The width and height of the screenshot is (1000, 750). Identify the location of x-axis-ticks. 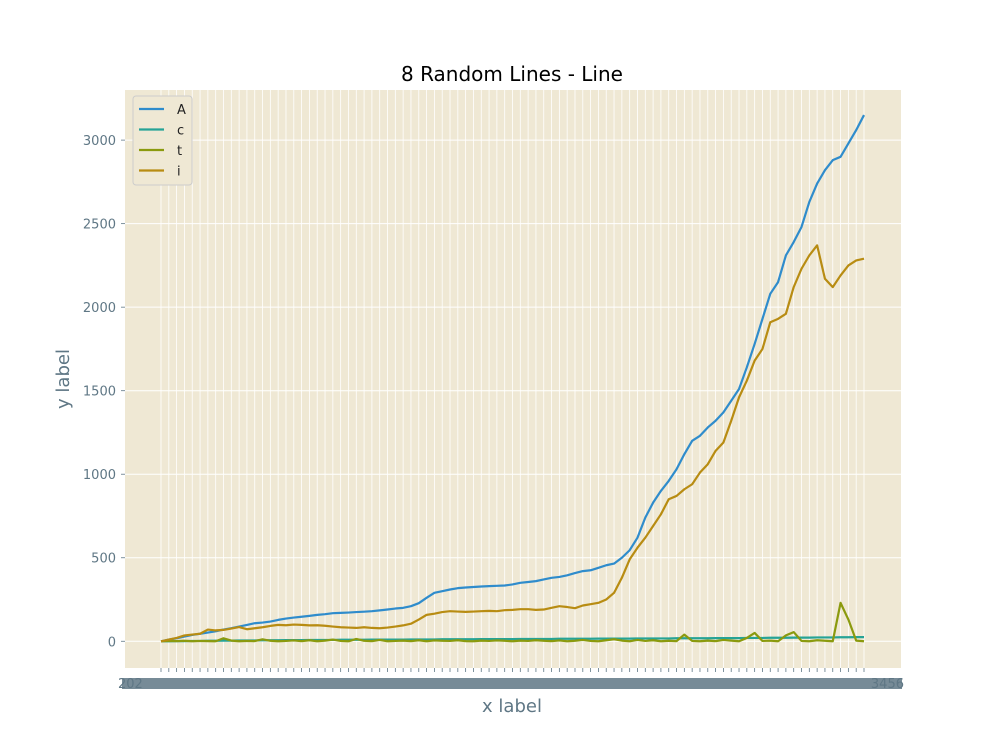
(512, 678).